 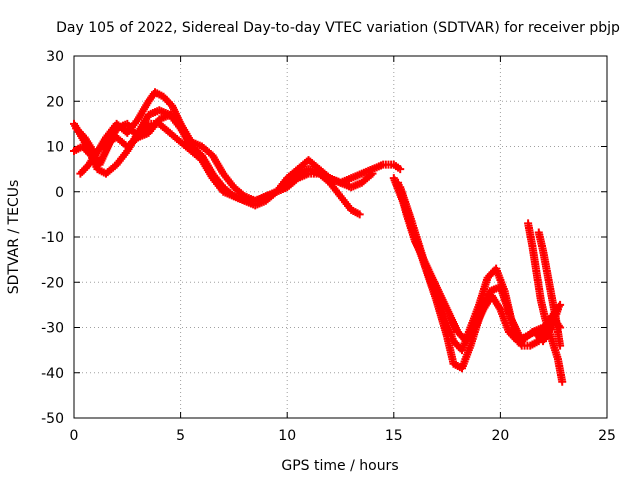 I want to click on x-tick-label: 5, so click(x=180, y=436).